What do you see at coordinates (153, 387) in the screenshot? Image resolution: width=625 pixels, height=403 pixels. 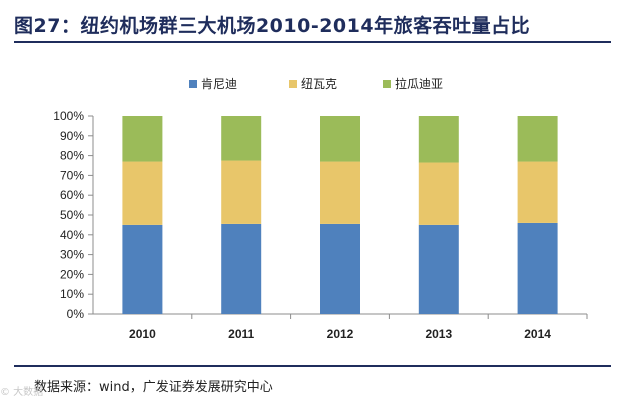 I see `source-note: 数据来源：wind，广发证券发展研究中心` at bounding box center [153, 387].